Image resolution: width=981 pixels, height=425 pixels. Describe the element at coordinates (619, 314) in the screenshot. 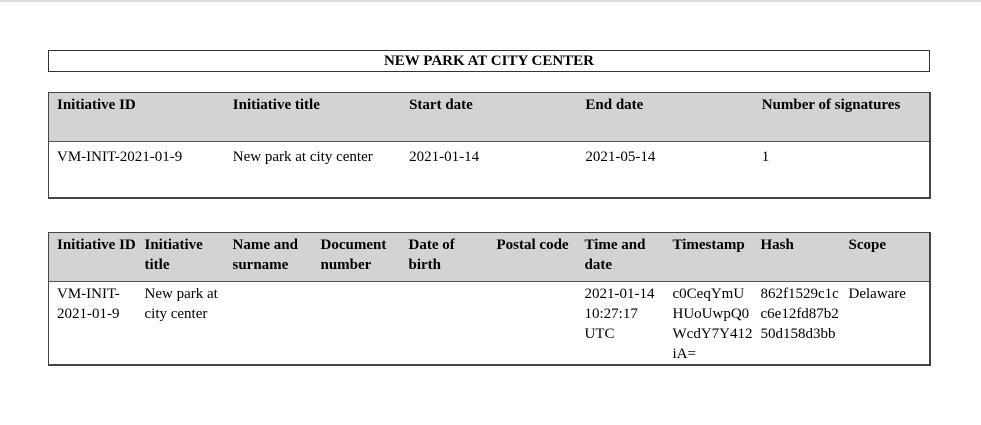

I see `table-cell: 2021-01-14 10:27:17 UTC` at that location.